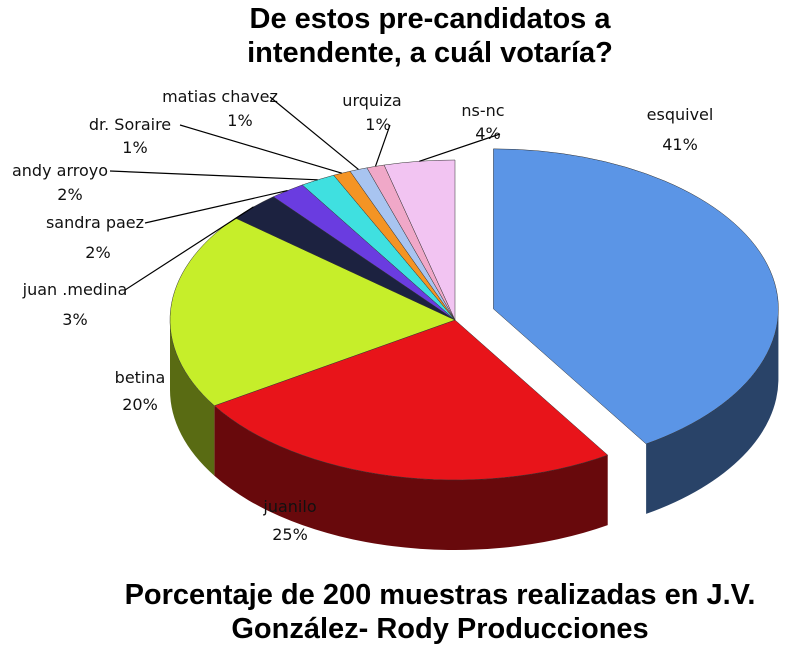 The height and width of the screenshot is (655, 800). Describe the element at coordinates (289, 506) in the screenshot. I see `slice-label: juanilo` at that location.